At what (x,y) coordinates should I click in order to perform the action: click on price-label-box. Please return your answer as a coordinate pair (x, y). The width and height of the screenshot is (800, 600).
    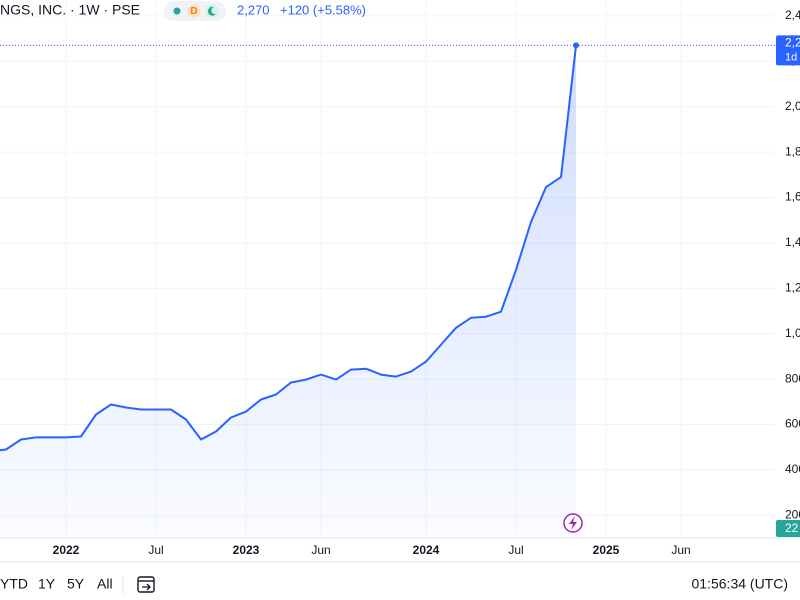
    Looking at the image, I should click on (788, 50).